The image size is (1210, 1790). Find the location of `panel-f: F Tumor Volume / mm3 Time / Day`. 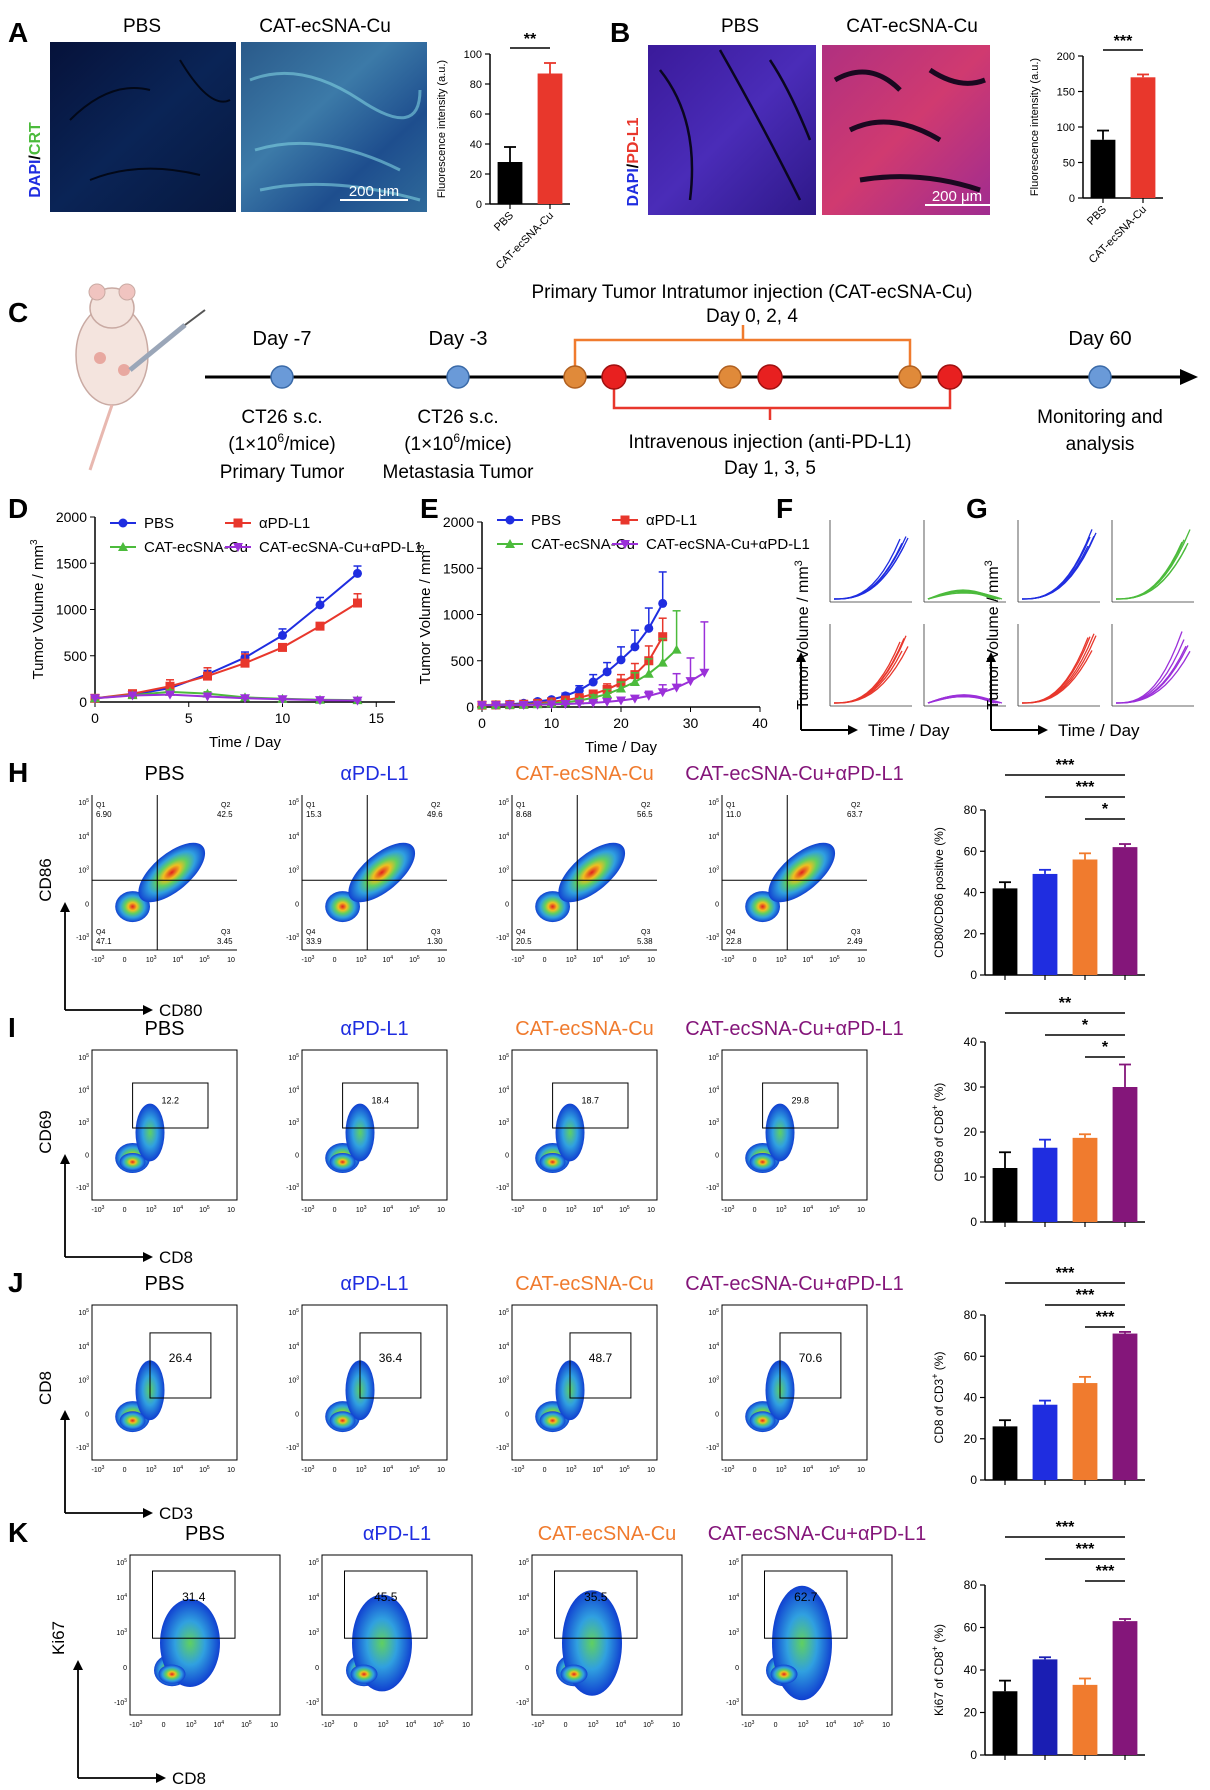

panel-f: F Tumor Volume / mm3 Time / Day is located at coordinates (891, 616).